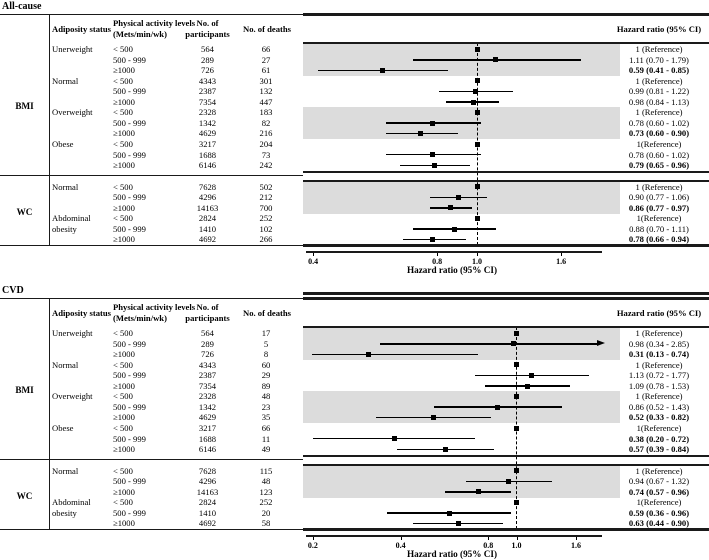 The width and height of the screenshot is (709, 560). Describe the element at coordinates (659, 197) in the screenshot. I see `hr-ci-cell: 0.90 (0.77 - 1.06)` at that location.